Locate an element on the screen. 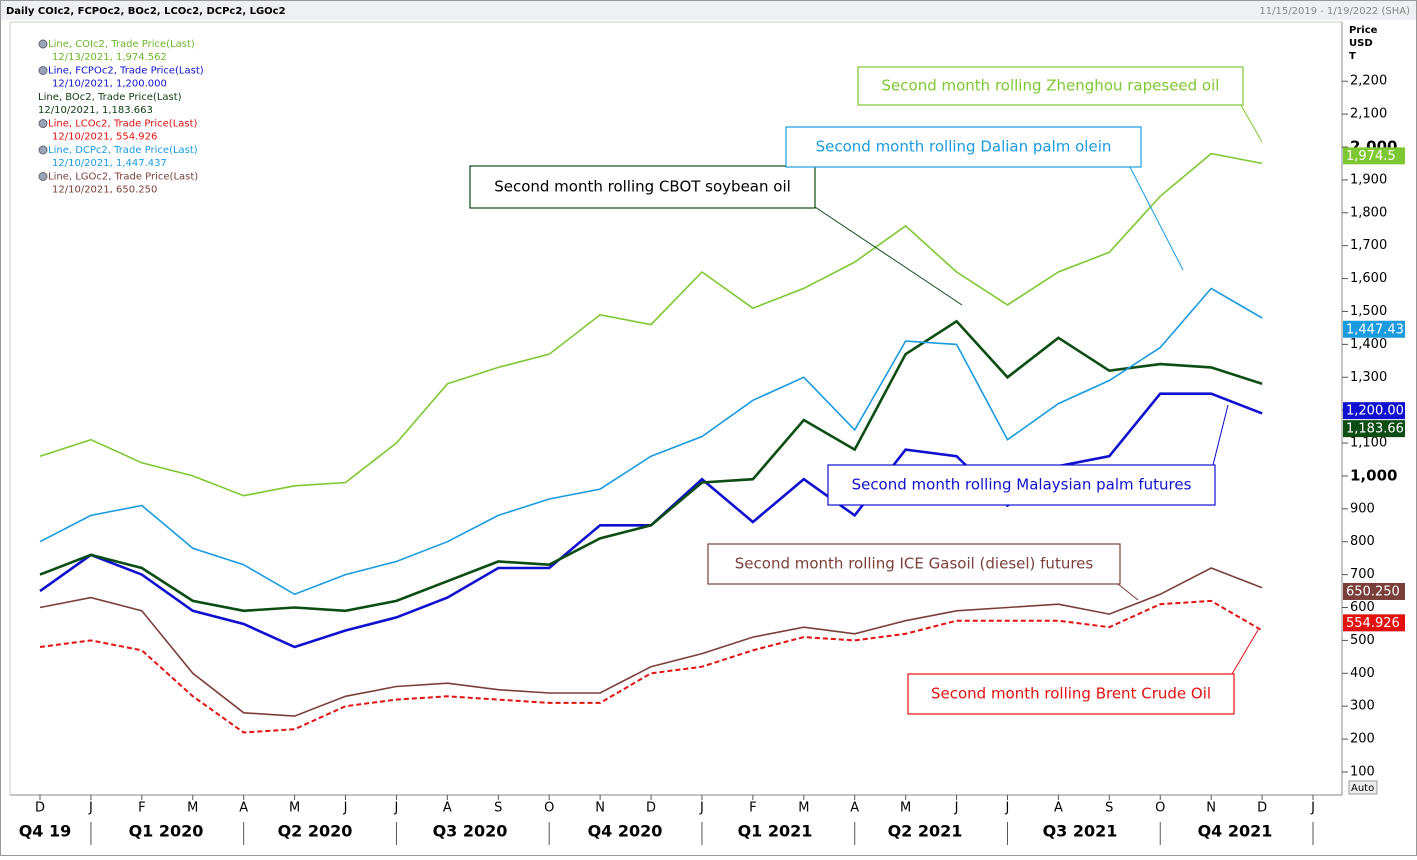  y-tick-label: 1,100 is located at coordinates (1368, 443).